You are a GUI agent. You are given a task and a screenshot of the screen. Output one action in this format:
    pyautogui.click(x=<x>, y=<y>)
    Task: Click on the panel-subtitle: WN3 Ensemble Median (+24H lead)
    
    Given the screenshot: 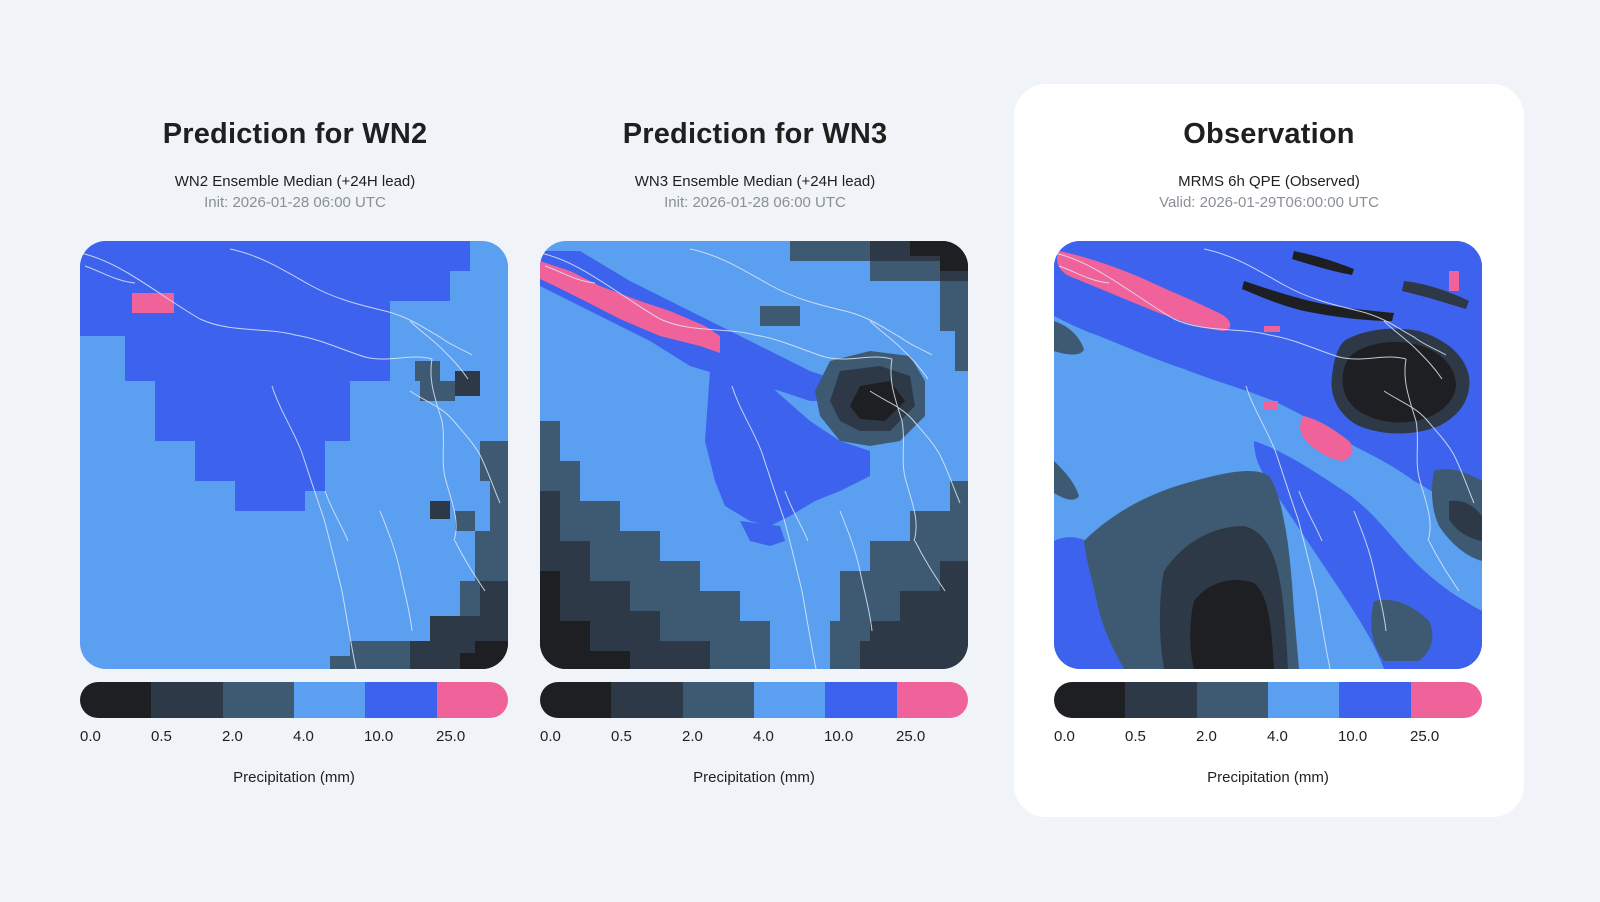 What is the action you would take?
    pyautogui.click(x=755, y=181)
    